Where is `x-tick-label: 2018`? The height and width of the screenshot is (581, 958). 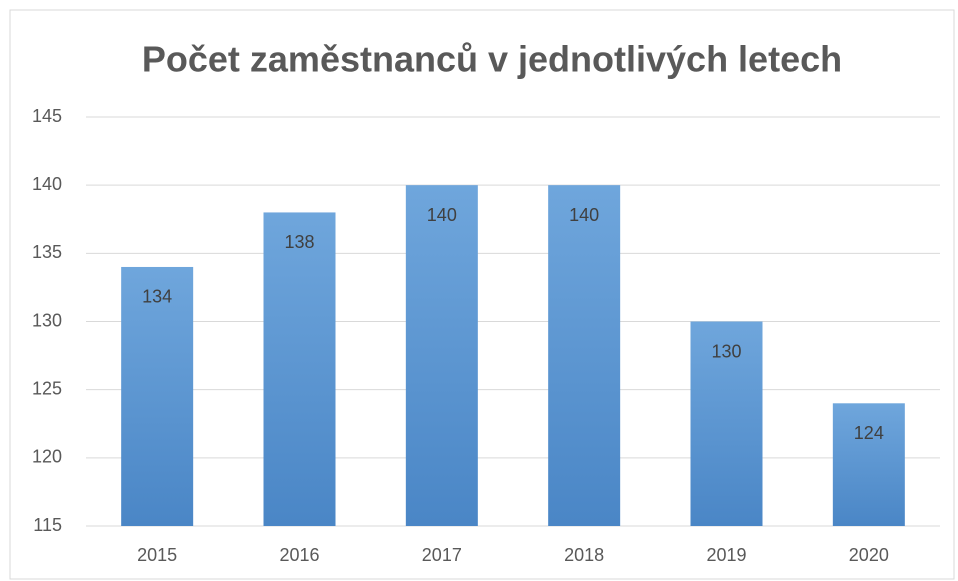
x-tick-label: 2018 is located at coordinates (584, 555).